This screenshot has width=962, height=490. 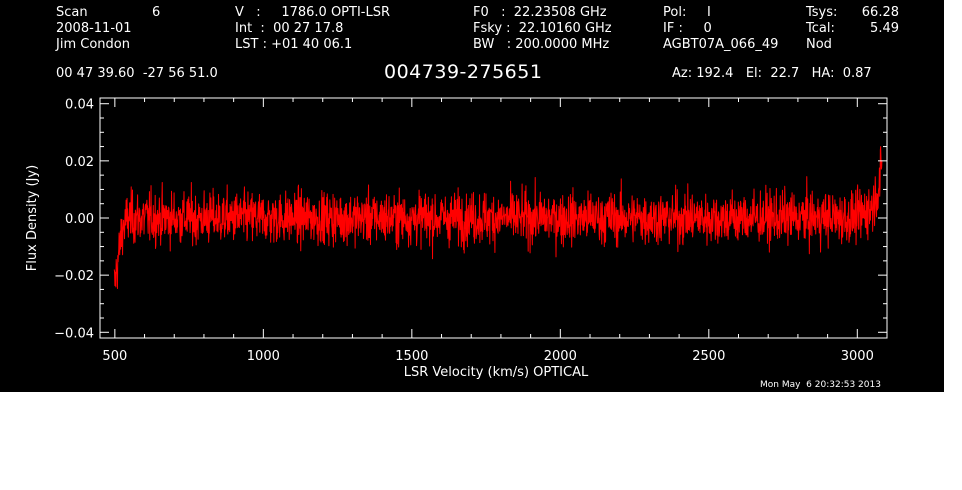 I want to click on x-tick-label: 3000, so click(x=857, y=356).